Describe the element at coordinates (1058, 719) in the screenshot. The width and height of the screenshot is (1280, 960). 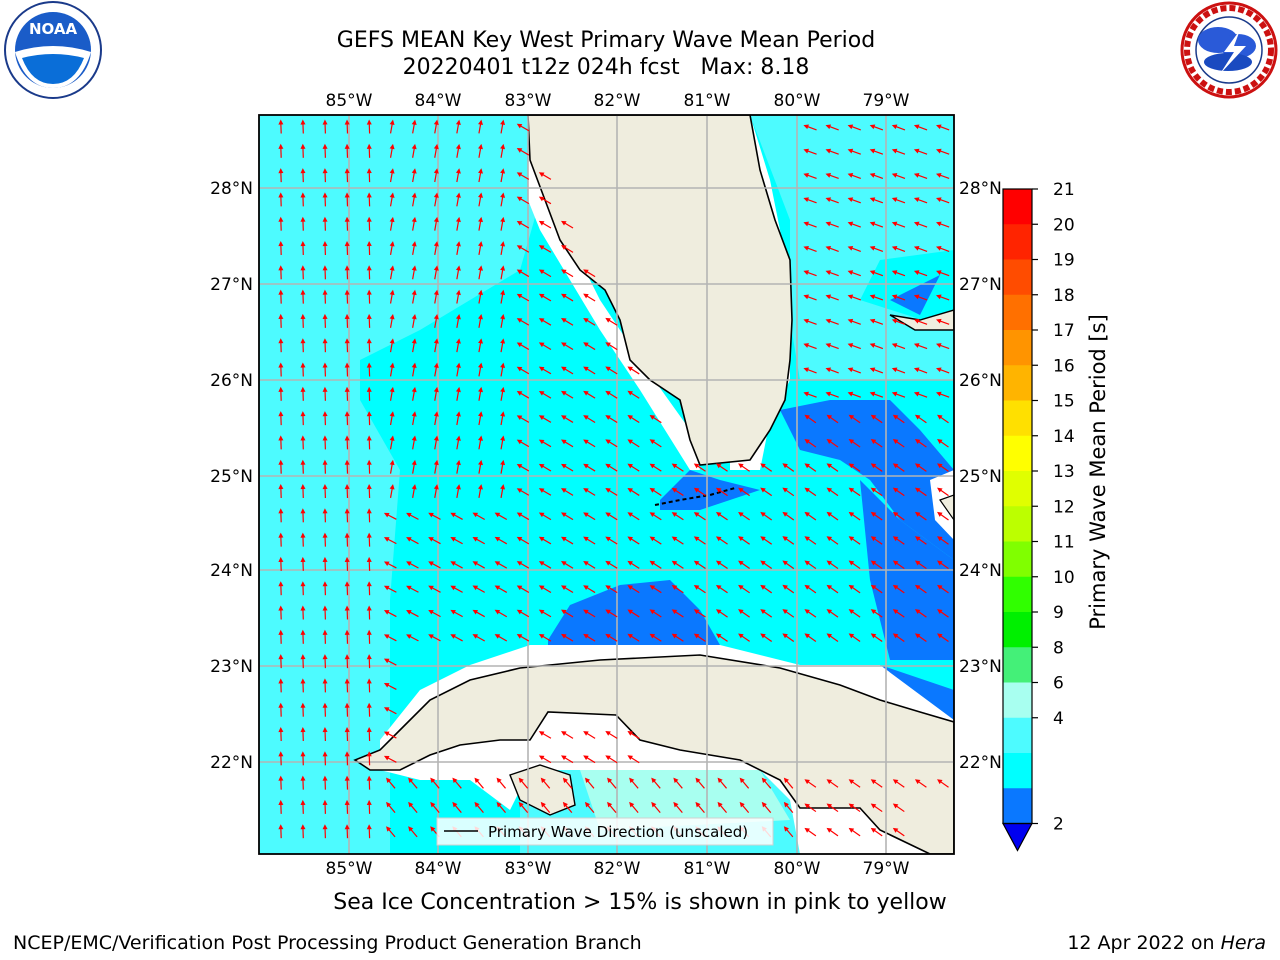
I see `colorbar-tick-label: 4` at that location.